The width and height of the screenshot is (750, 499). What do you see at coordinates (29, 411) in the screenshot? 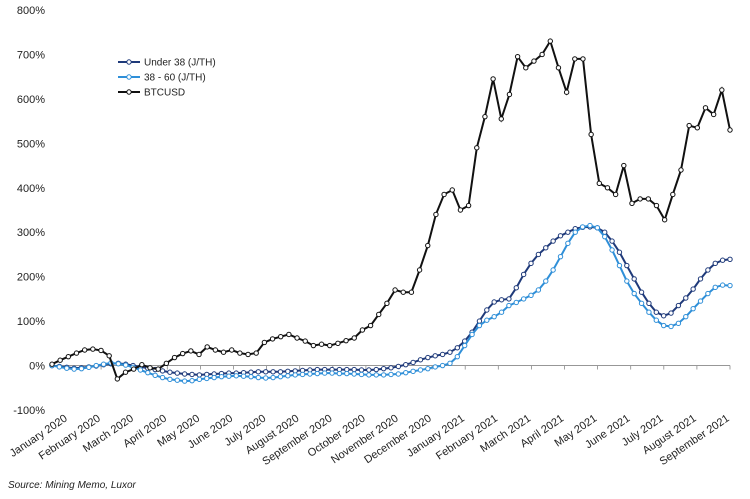
I see `y-tick-label: -100%` at bounding box center [29, 411].